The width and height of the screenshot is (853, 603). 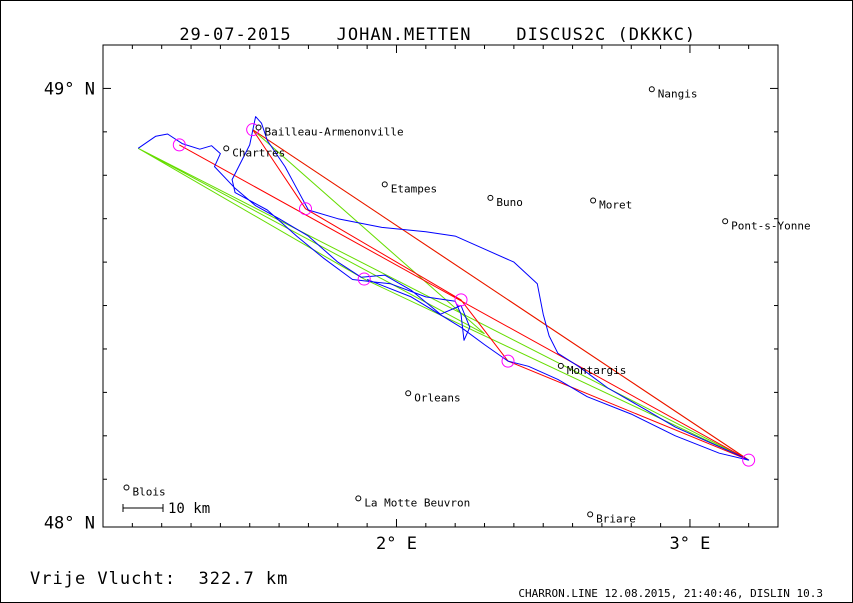 What do you see at coordinates (770, 225) in the screenshot?
I see `town-label: Pont-s-Yonne` at bounding box center [770, 225].